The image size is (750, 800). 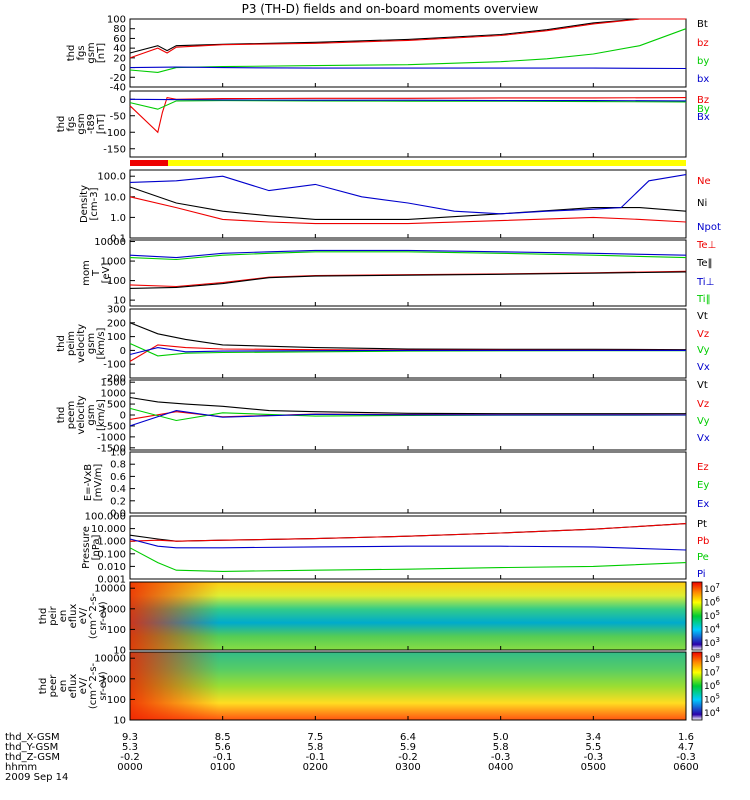 What do you see at coordinates (111, 177) in the screenshot?
I see `y-tick-label: 100.0` at bounding box center [111, 177].